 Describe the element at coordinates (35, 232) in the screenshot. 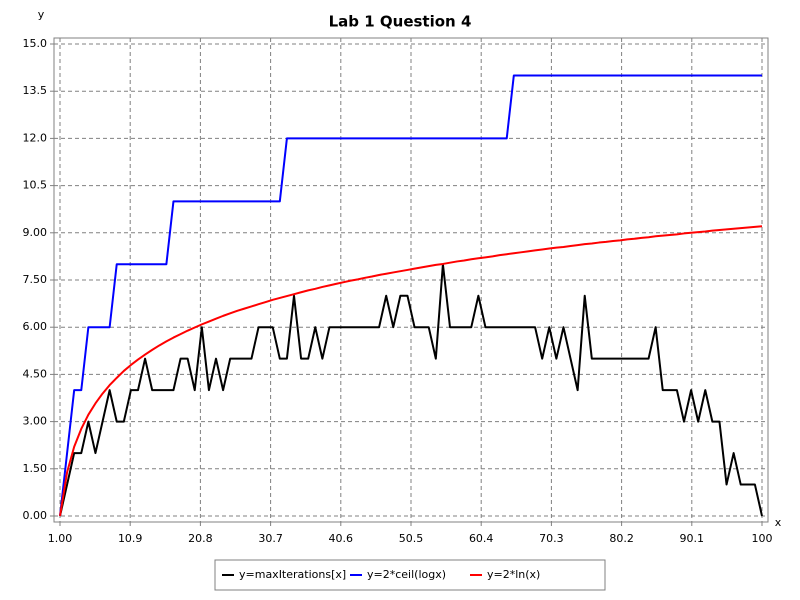

I see `y-tick-label: 9.00` at that location.